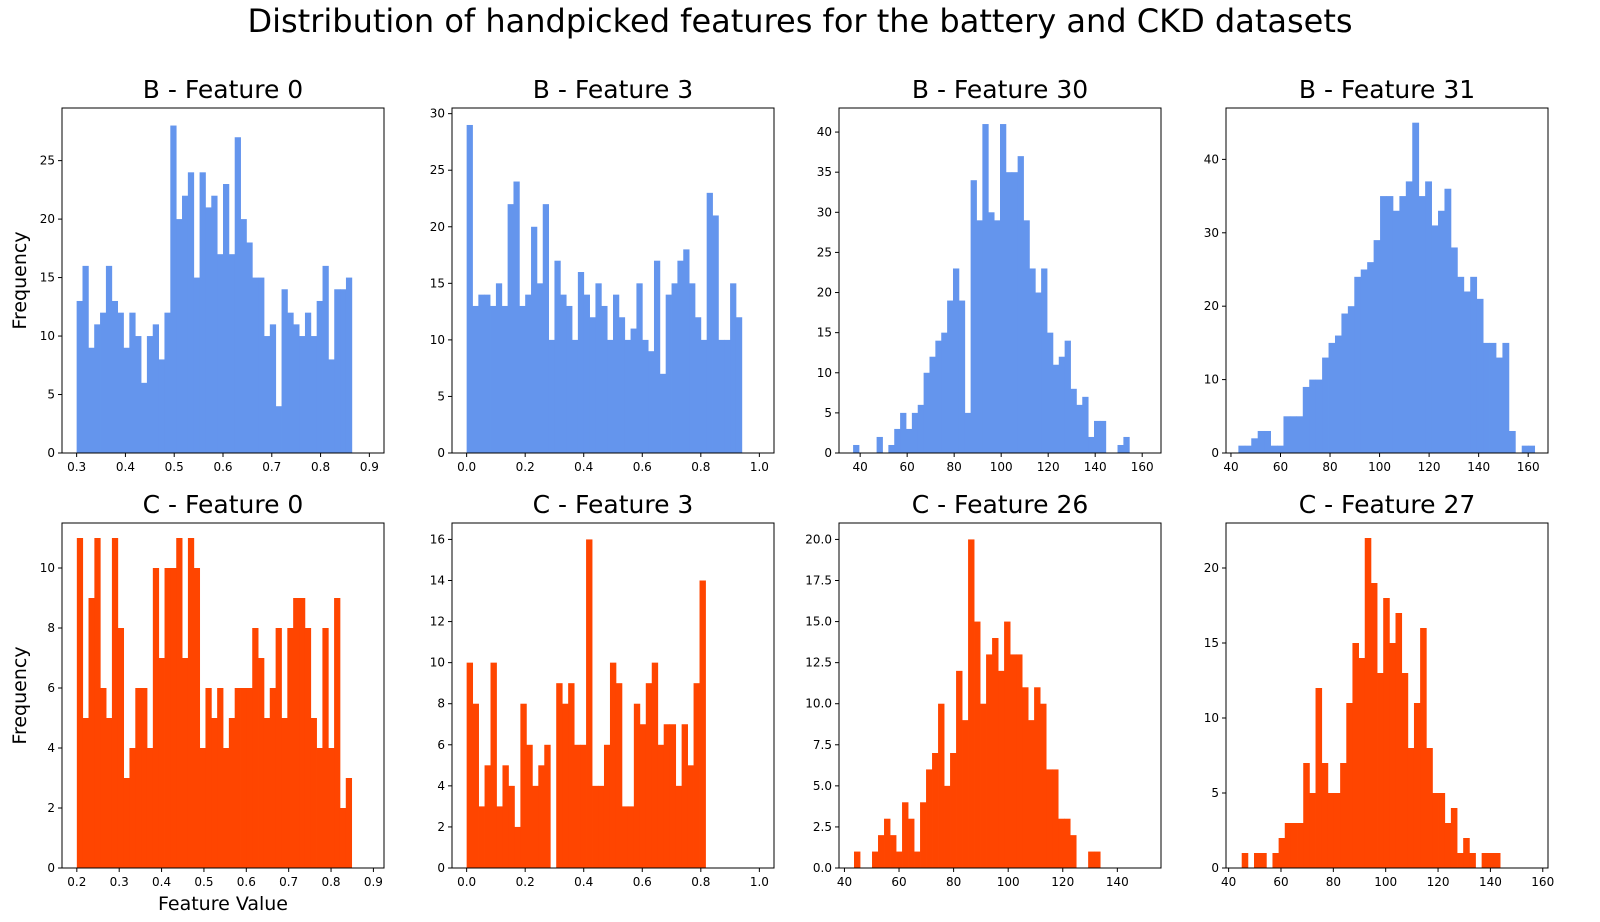 The width and height of the screenshot is (1600, 922). Describe the element at coordinates (1478, 467) in the screenshot. I see `x-tick-label: 140` at that location.